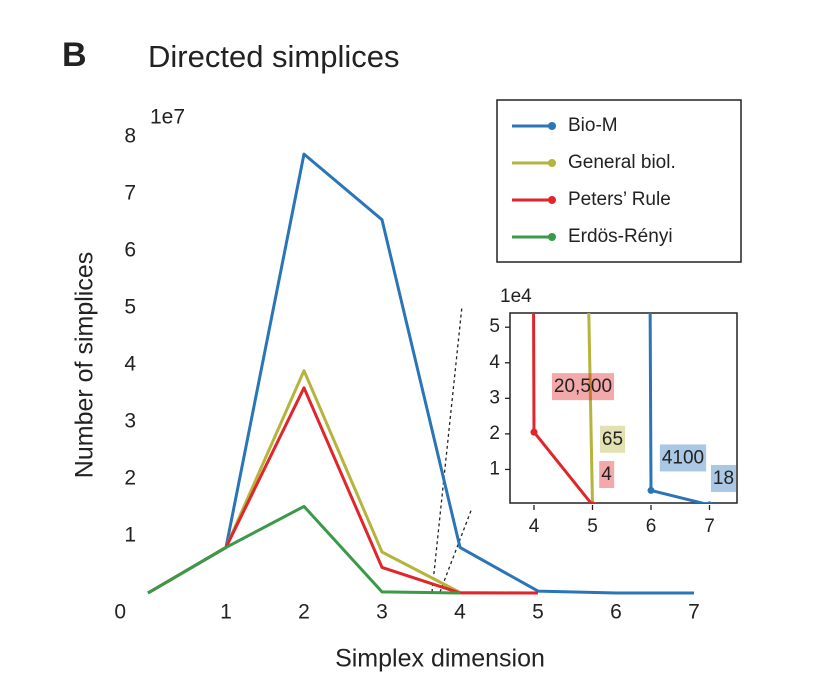  Describe the element at coordinates (130, 250) in the screenshot. I see `y-tick-label: 6` at that location.